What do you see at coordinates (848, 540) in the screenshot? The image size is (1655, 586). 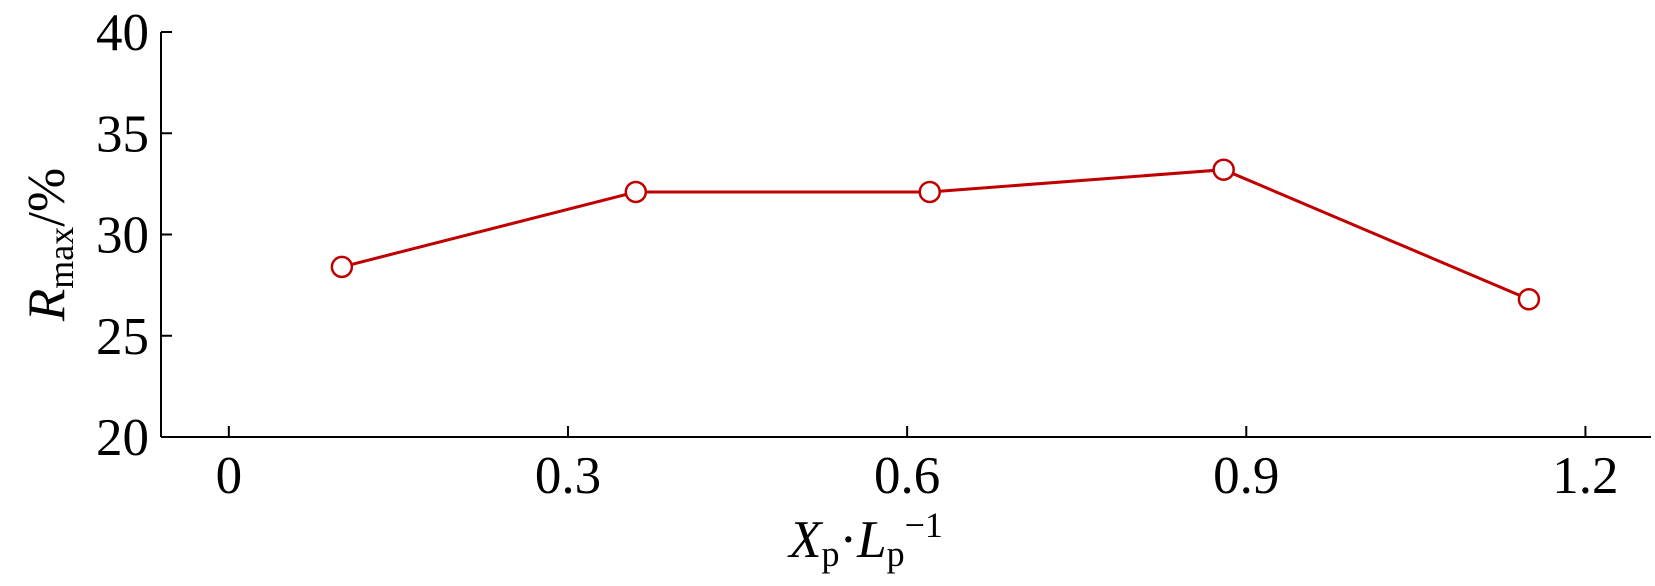 I see `x-axis-label-part: ·` at bounding box center [848, 540].